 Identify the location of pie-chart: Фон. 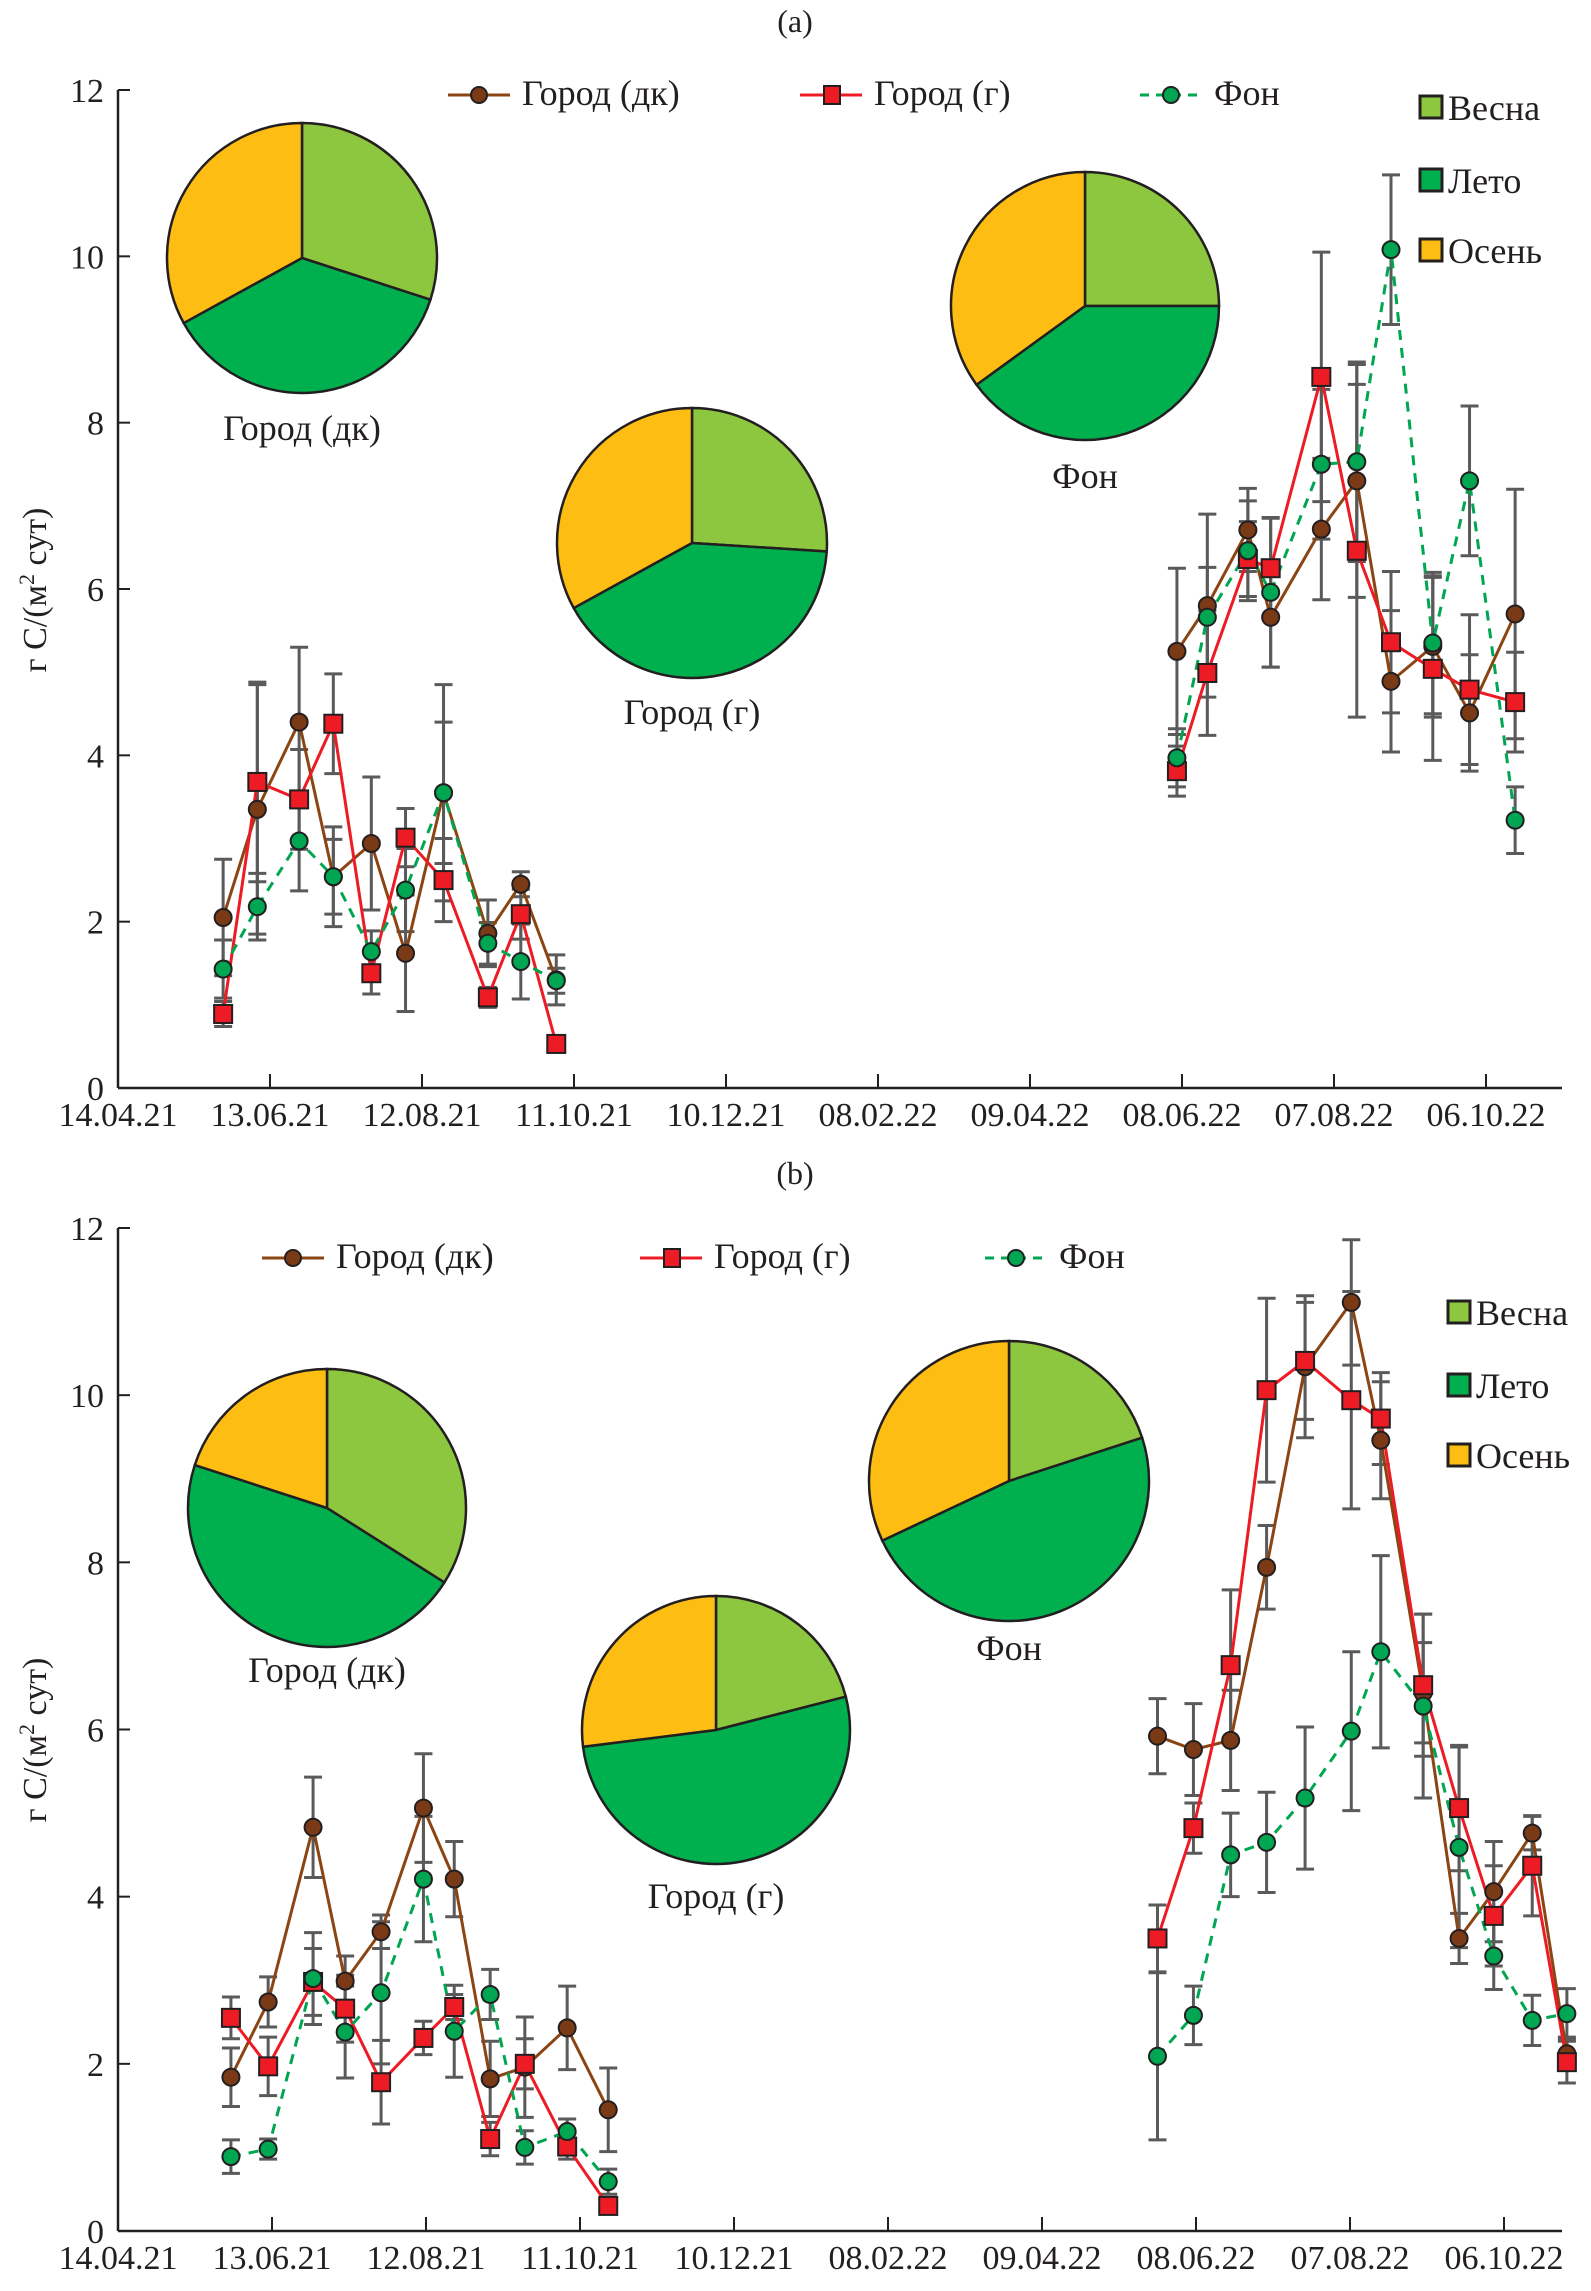
(1009, 1503).